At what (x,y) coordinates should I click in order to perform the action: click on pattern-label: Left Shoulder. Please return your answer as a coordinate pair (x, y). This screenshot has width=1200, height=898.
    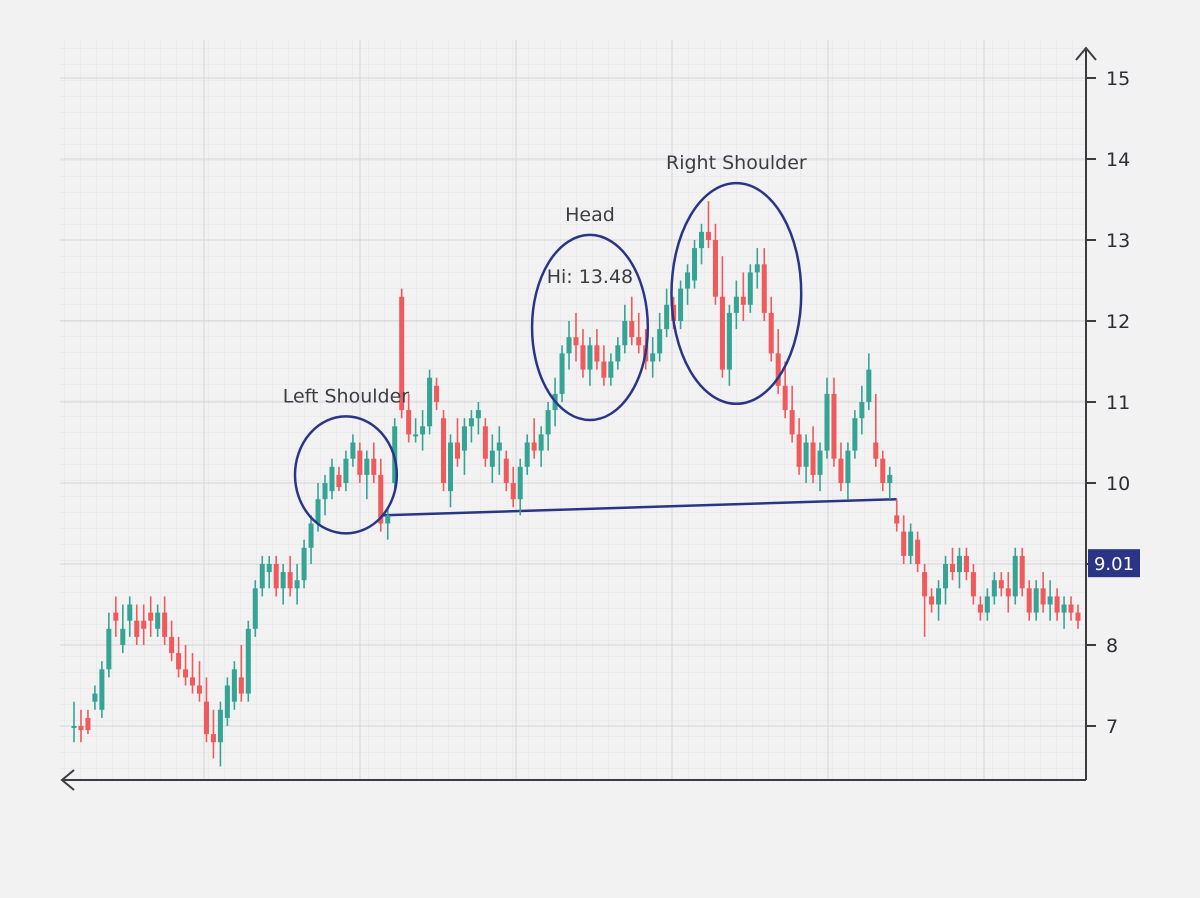
    Looking at the image, I should click on (346, 396).